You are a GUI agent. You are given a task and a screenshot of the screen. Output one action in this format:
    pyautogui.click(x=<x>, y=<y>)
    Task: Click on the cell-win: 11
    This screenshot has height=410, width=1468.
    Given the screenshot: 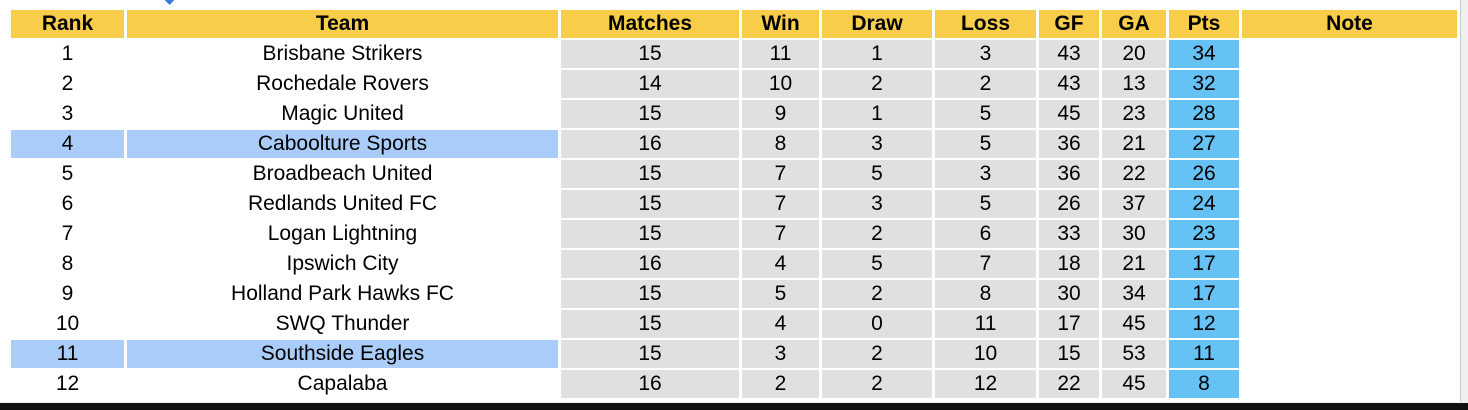 What is the action you would take?
    pyautogui.click(x=780, y=54)
    